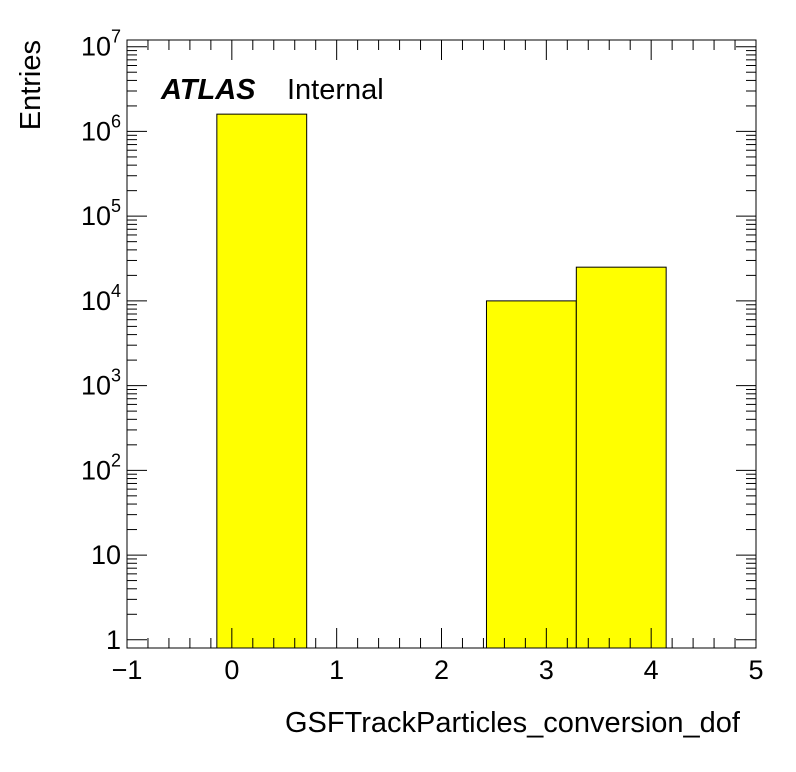 Image resolution: width=796 pixels, height=772 pixels. I want to click on x-tick-label: 2, so click(441, 670).